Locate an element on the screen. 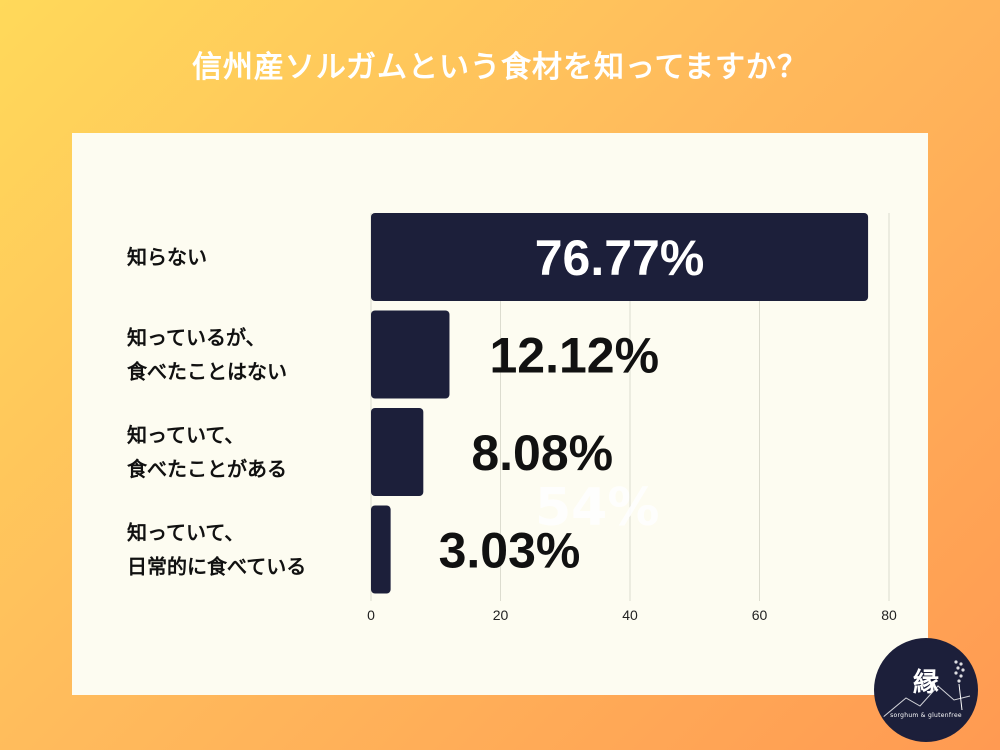 Image resolution: width=1000 pixels, height=750 pixels. watermark-text: 54% is located at coordinates (597, 508).